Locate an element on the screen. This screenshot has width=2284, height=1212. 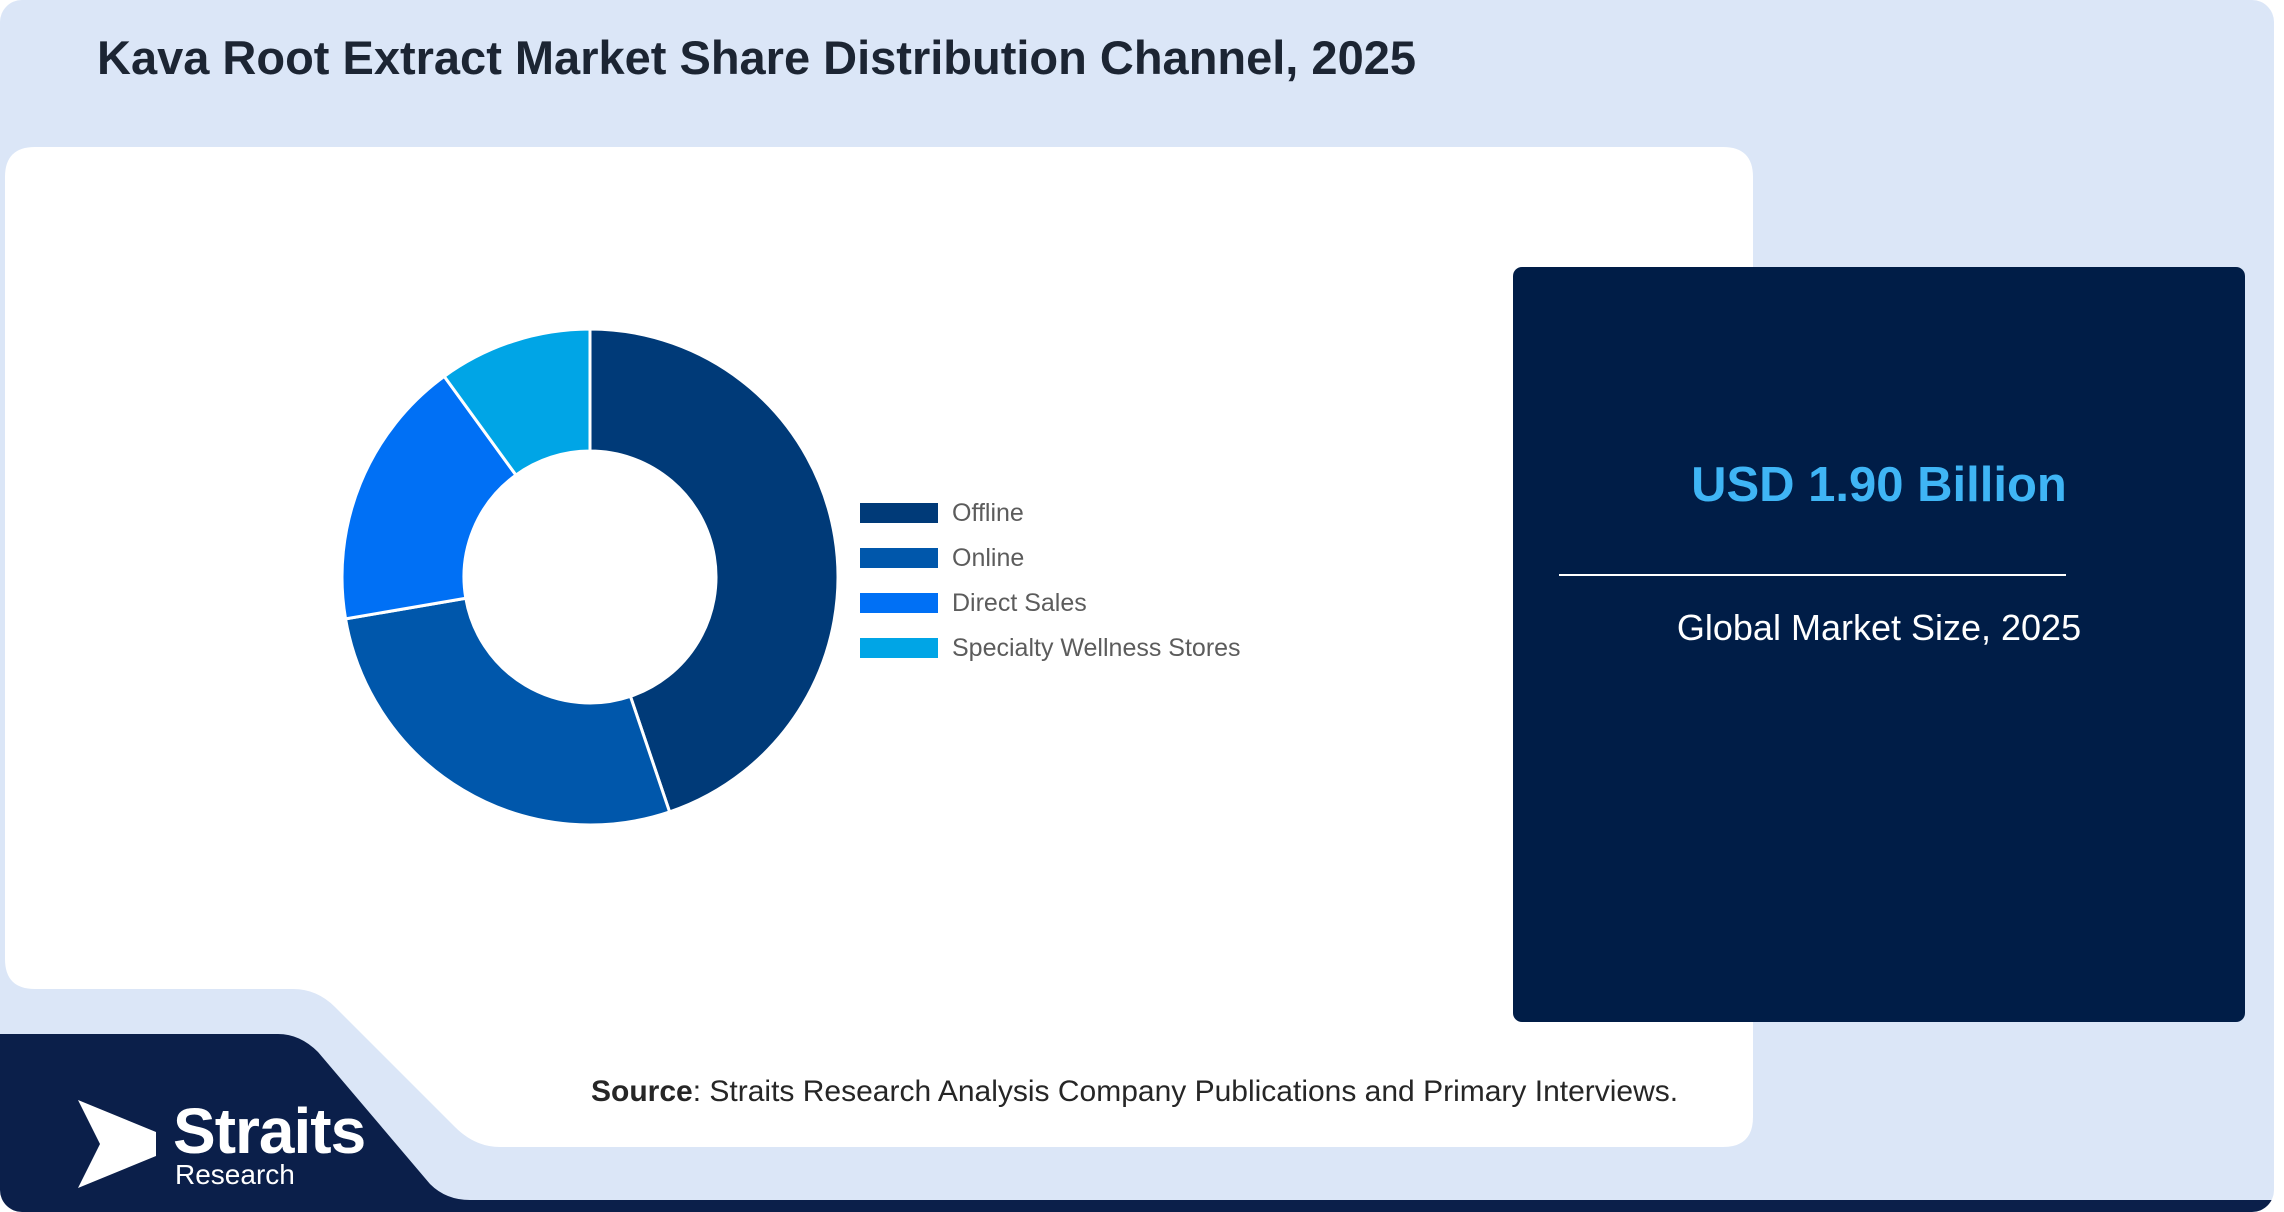
donut-slice-direct-sales is located at coordinates (429, 497).